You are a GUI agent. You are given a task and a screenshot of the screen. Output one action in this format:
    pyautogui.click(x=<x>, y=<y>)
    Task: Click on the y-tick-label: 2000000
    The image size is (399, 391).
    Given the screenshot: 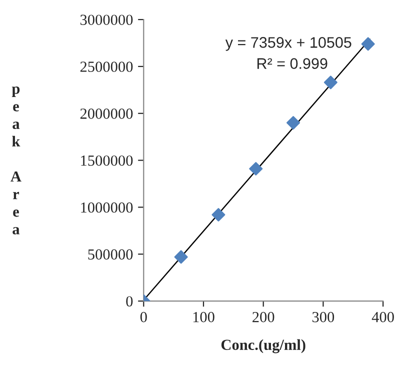 What is the action you would take?
    pyautogui.click(x=106, y=113)
    